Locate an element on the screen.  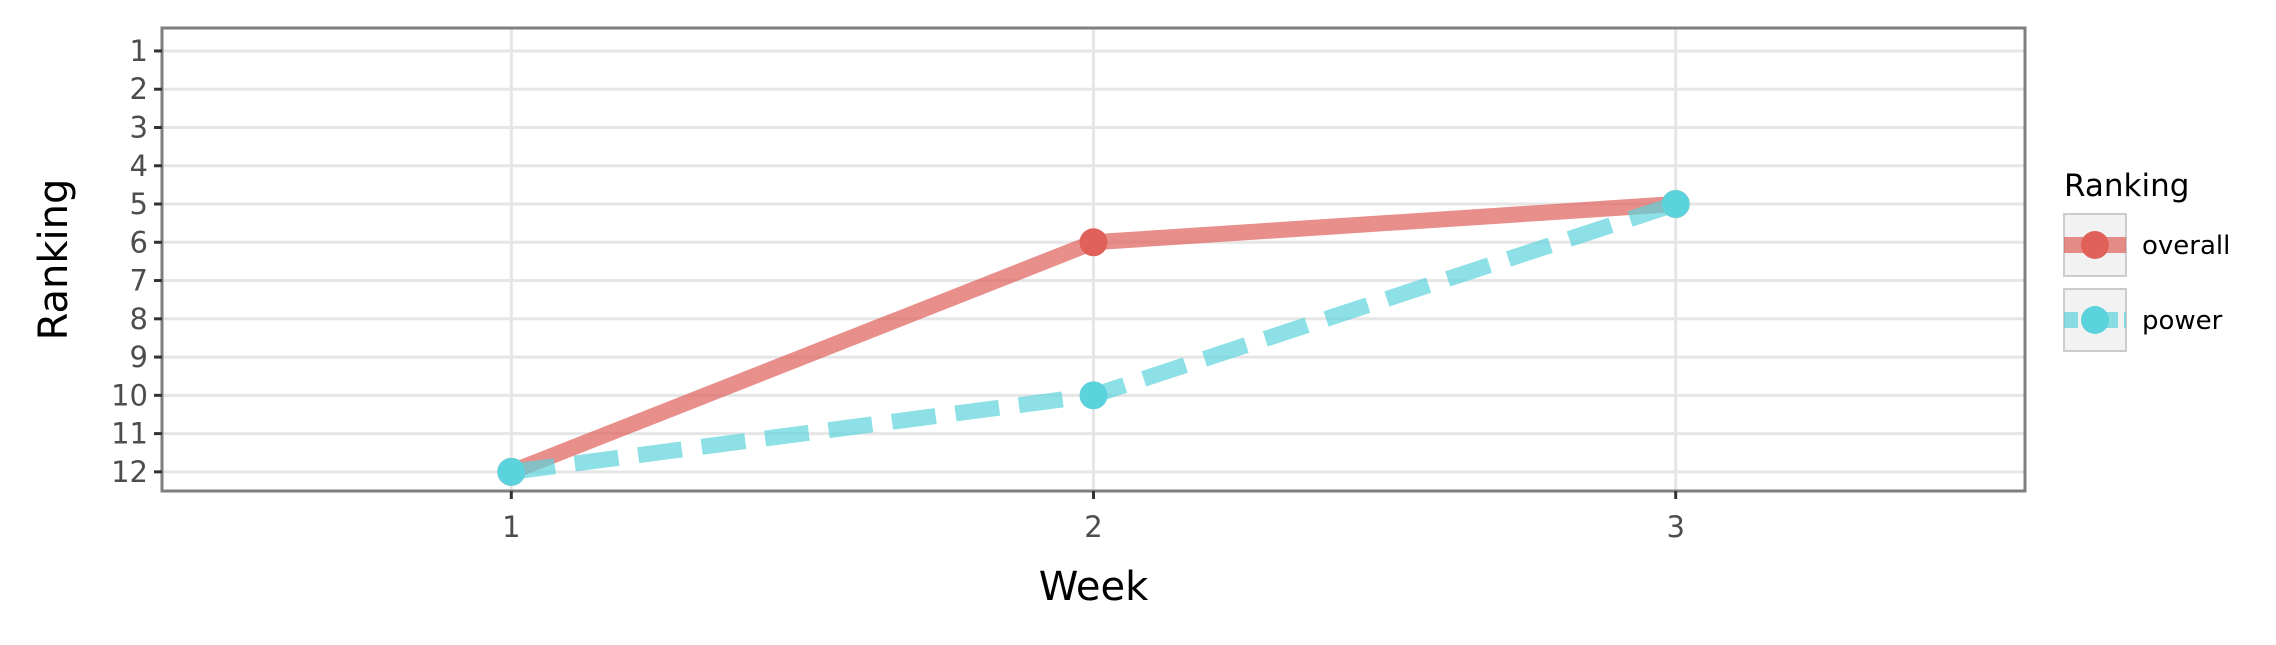
y-tick-label: 11 is located at coordinates (129, 434).